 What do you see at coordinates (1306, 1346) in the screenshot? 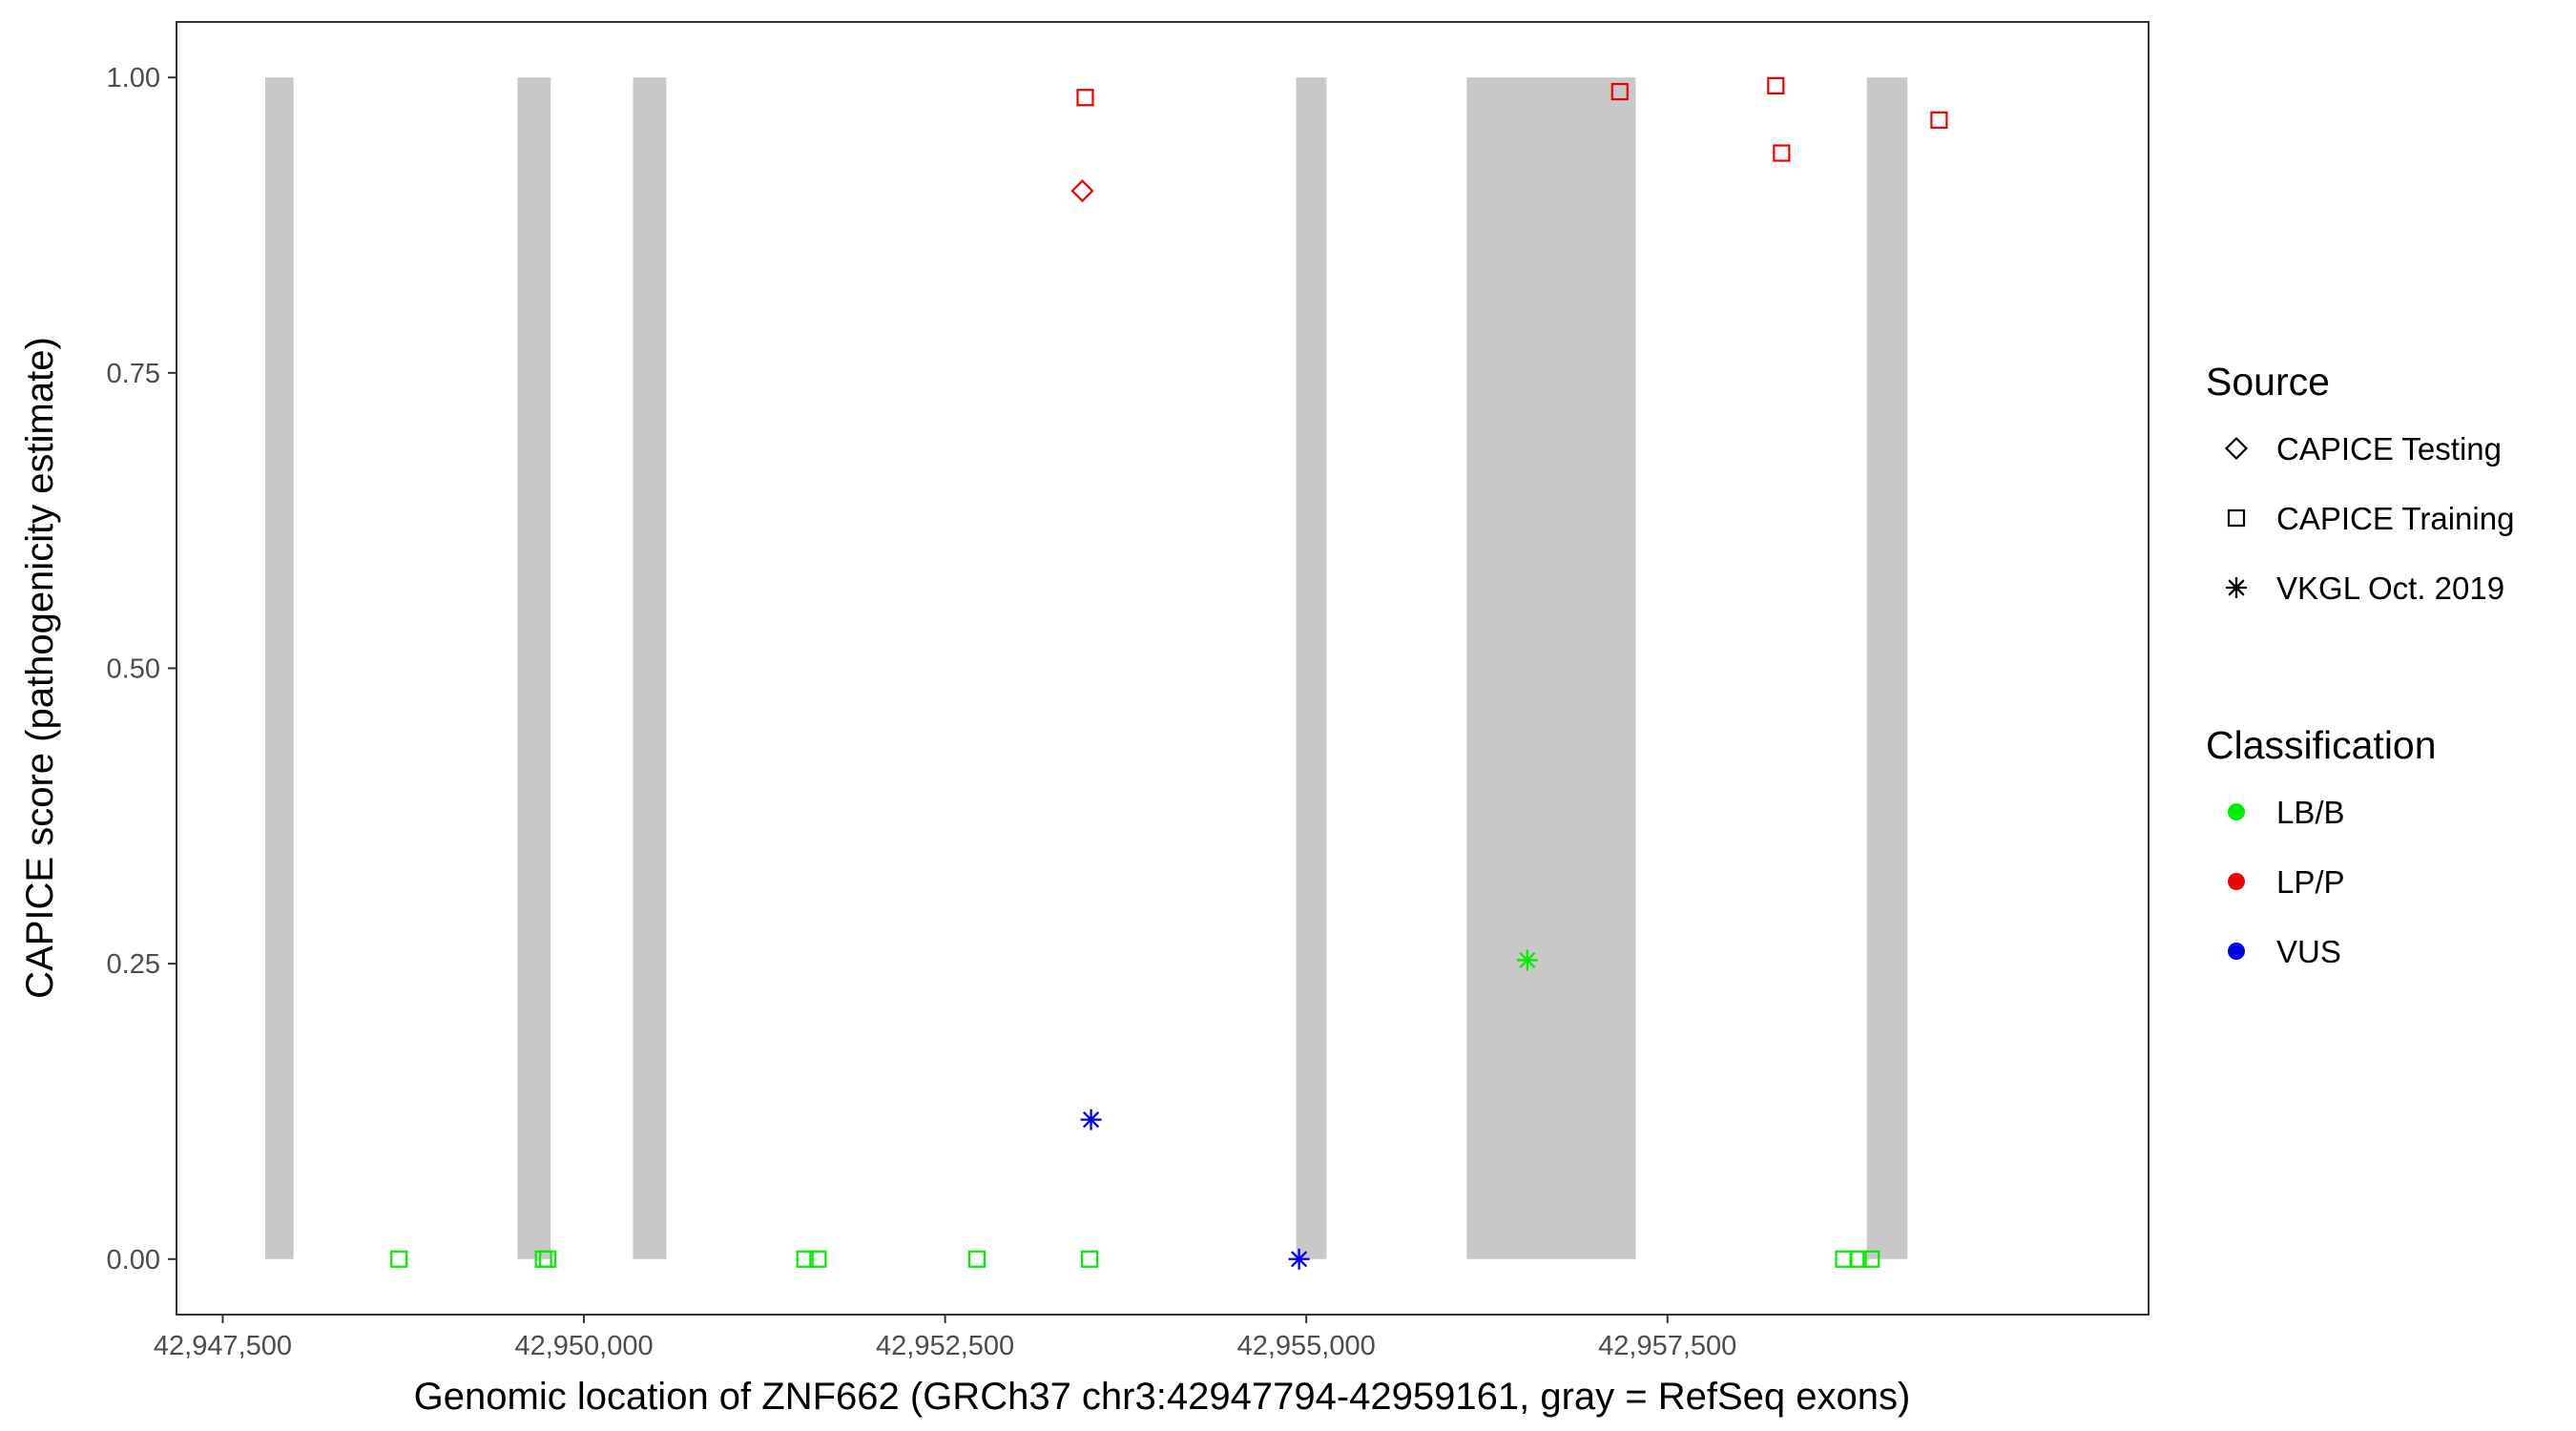
I see `x-tick-label: 42,955,000` at bounding box center [1306, 1346].